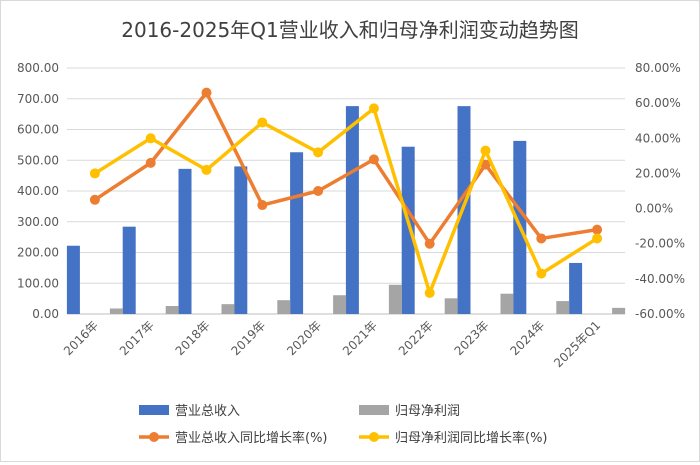  What do you see at coordinates (45, 314) in the screenshot?
I see `y-left-tick-label: 0.00` at bounding box center [45, 314].